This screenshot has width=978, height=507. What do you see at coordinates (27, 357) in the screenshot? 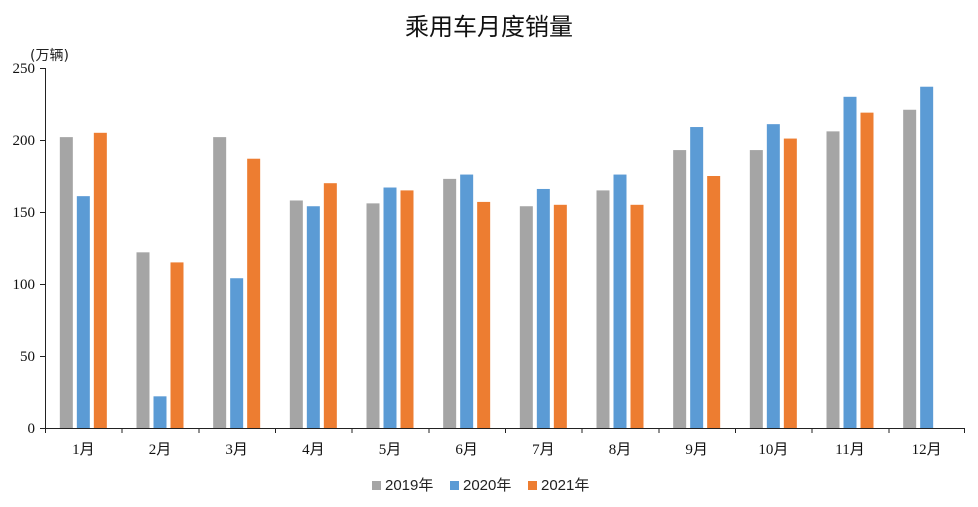
I see `y-tick-label: 50` at bounding box center [27, 357].